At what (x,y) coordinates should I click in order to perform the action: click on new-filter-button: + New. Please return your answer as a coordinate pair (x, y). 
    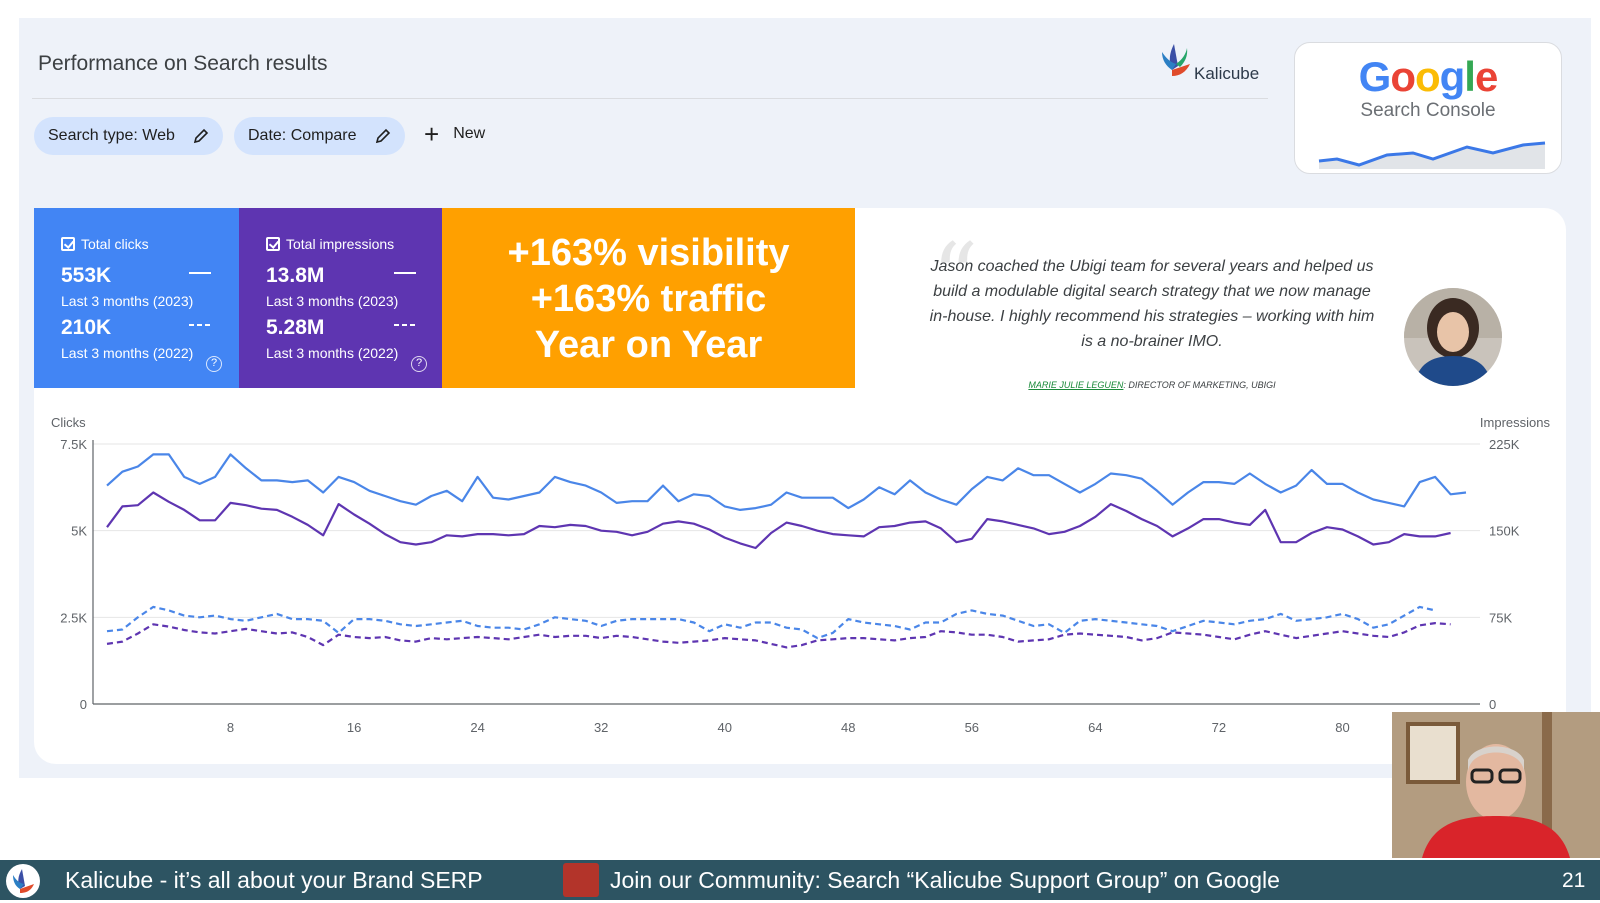
    Looking at the image, I should click on (455, 134).